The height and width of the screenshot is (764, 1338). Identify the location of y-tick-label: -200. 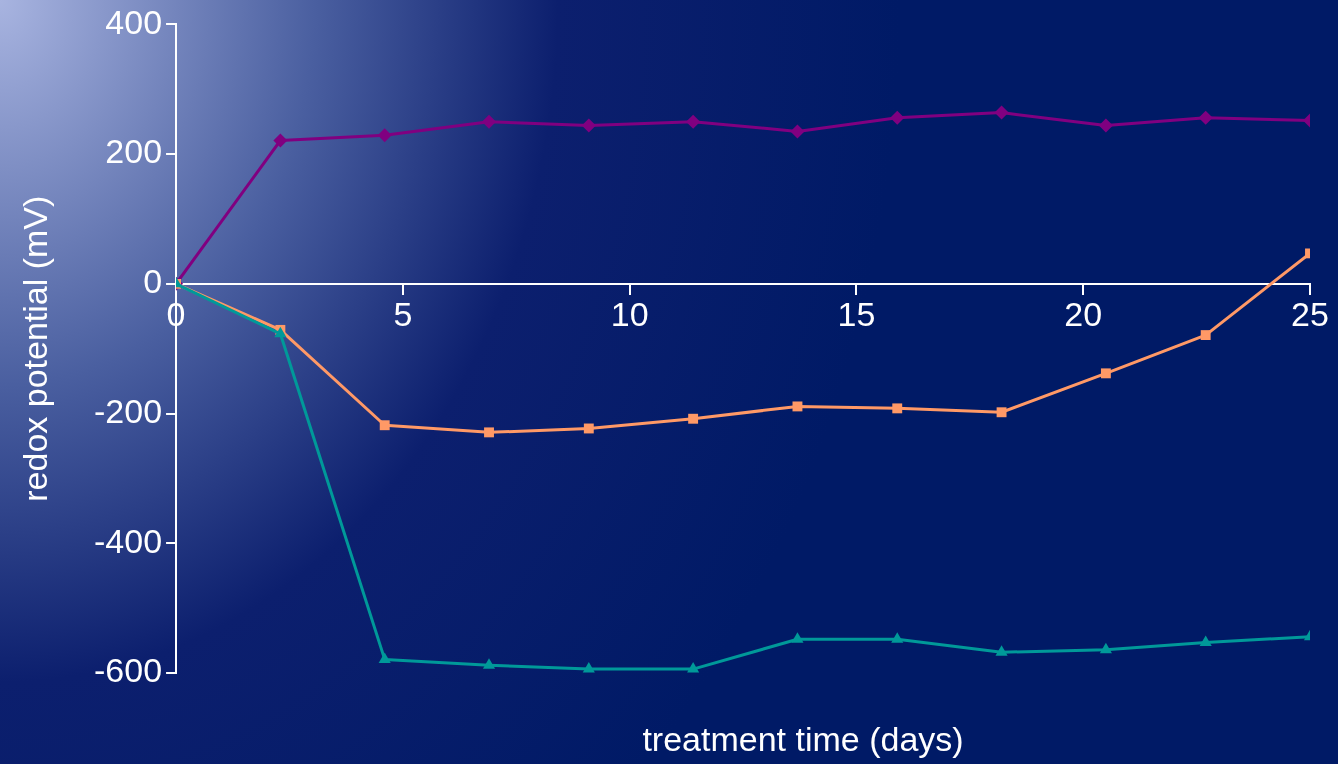
(128, 410).